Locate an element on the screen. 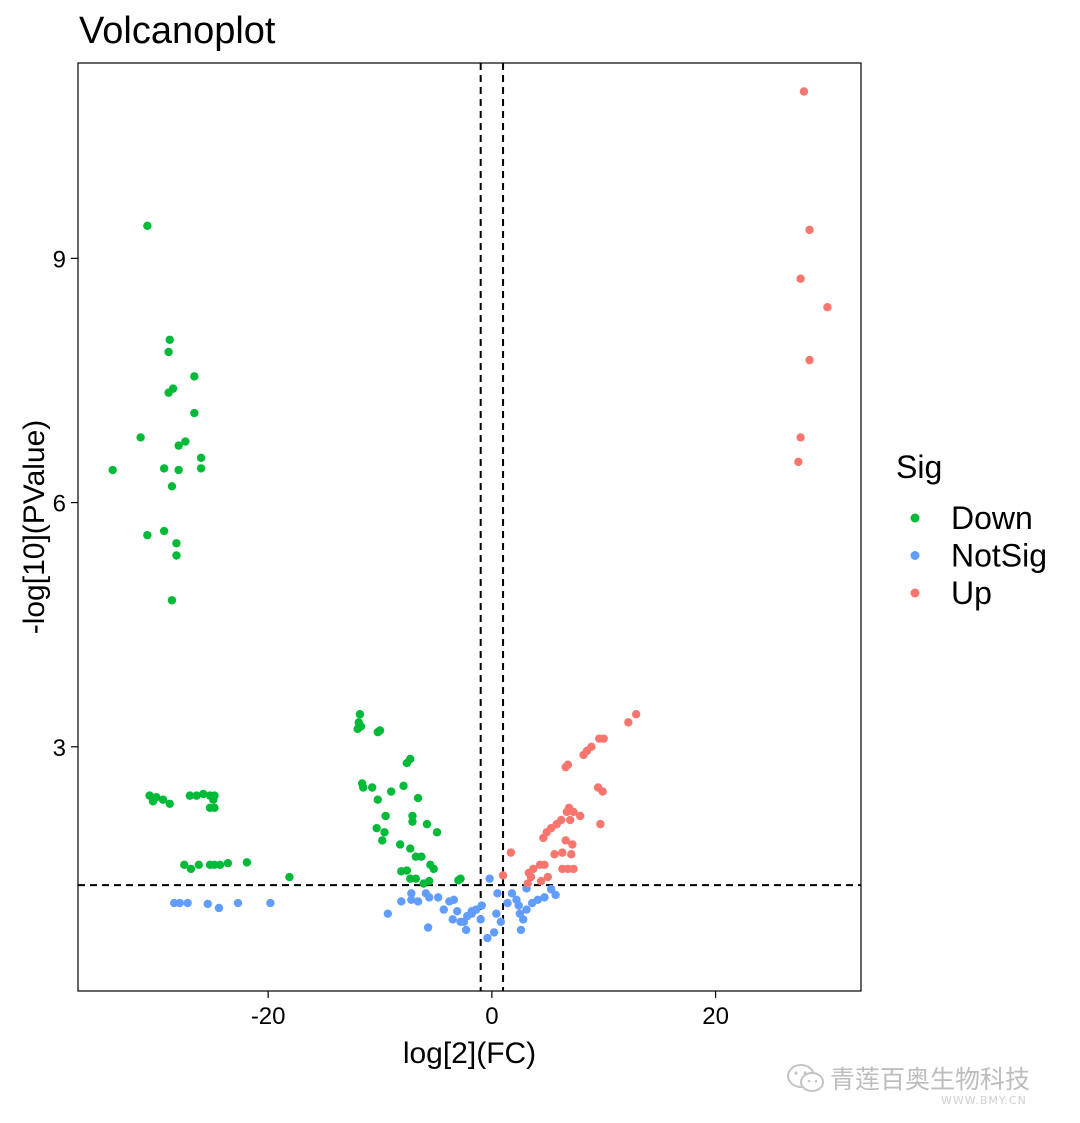  legend-key-down is located at coordinates (915, 518).